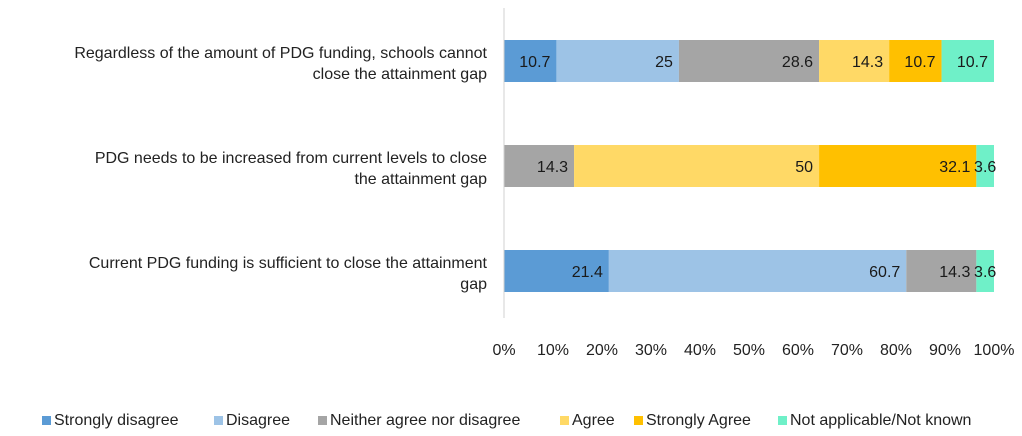 The width and height of the screenshot is (1022, 436). Describe the element at coordinates (880, 420) in the screenshot. I see `legend-label: Not applicable/Not known` at that location.